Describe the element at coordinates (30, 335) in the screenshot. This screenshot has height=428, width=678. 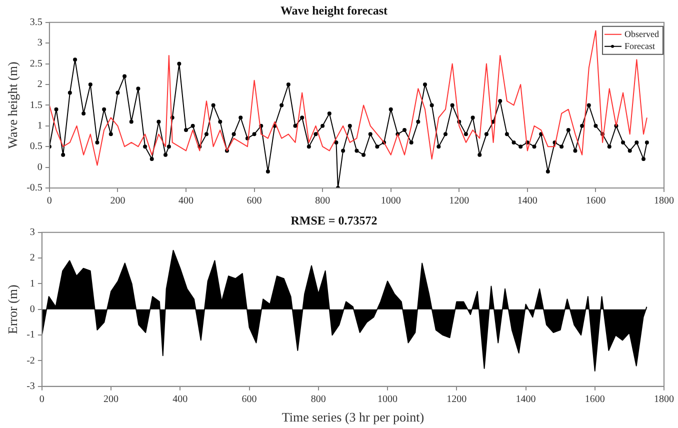
I see `y-tick-label: -1` at that location.